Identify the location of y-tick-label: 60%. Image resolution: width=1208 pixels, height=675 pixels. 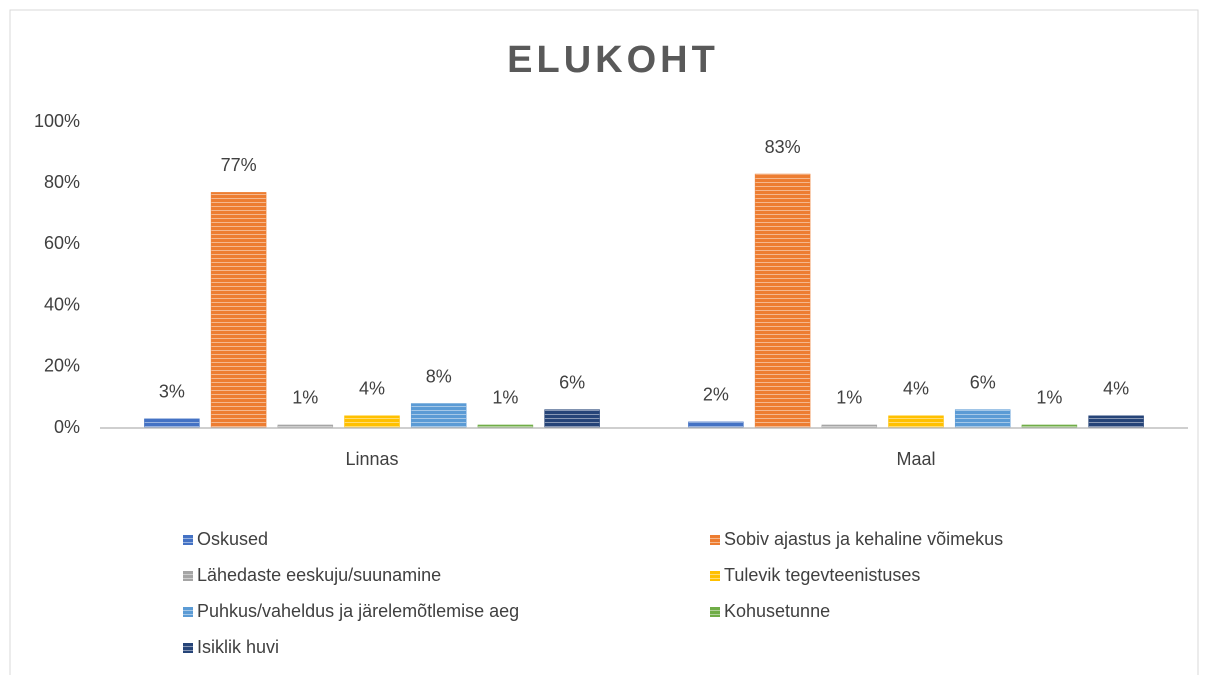
(62, 243).